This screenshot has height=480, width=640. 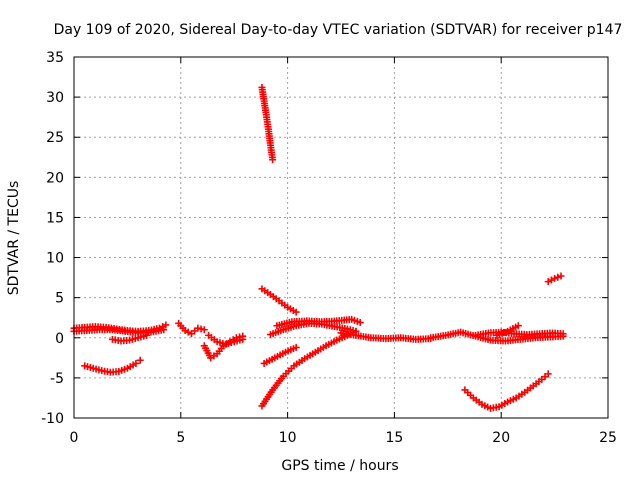 What do you see at coordinates (55, 58) in the screenshot?
I see `y-tick-label: 35` at bounding box center [55, 58].